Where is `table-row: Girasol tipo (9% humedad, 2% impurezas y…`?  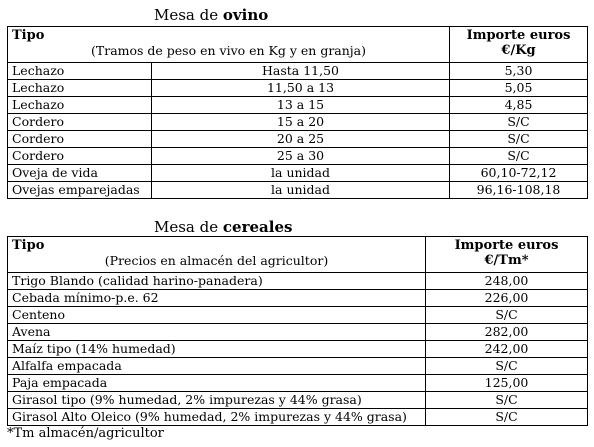 table-row: Girasol tipo (9% humedad, 2% impurezas y… is located at coordinates (297, 400).